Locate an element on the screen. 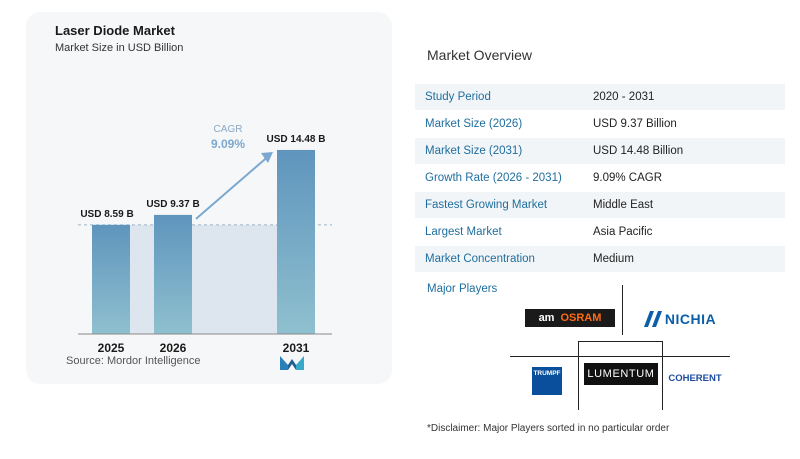 This screenshot has width=800, height=459. major-players-grid: am OSRAM NICHIA TRUMPF LUMENTUM COHERENT is located at coordinates (620, 347).